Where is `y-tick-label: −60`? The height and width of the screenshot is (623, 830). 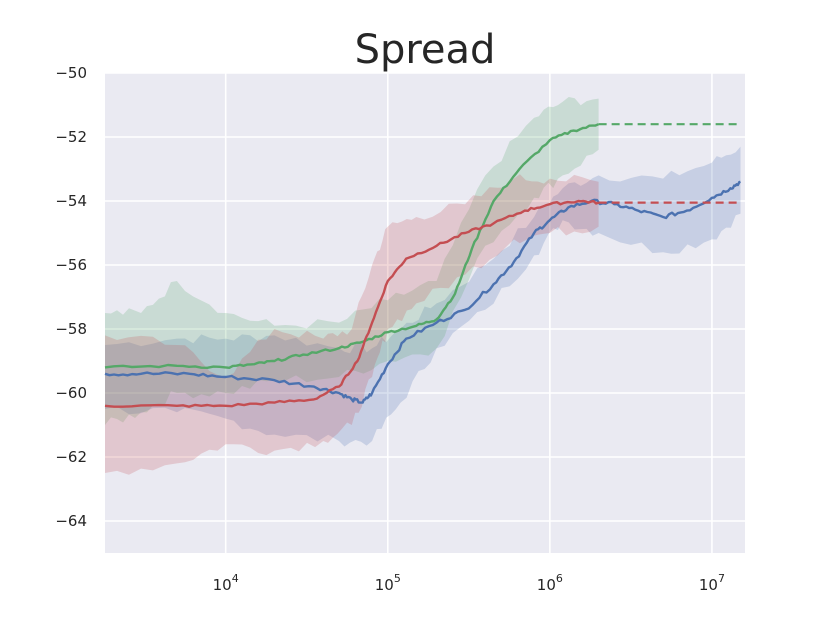
y-tick-label: −60 is located at coordinates (71, 393).